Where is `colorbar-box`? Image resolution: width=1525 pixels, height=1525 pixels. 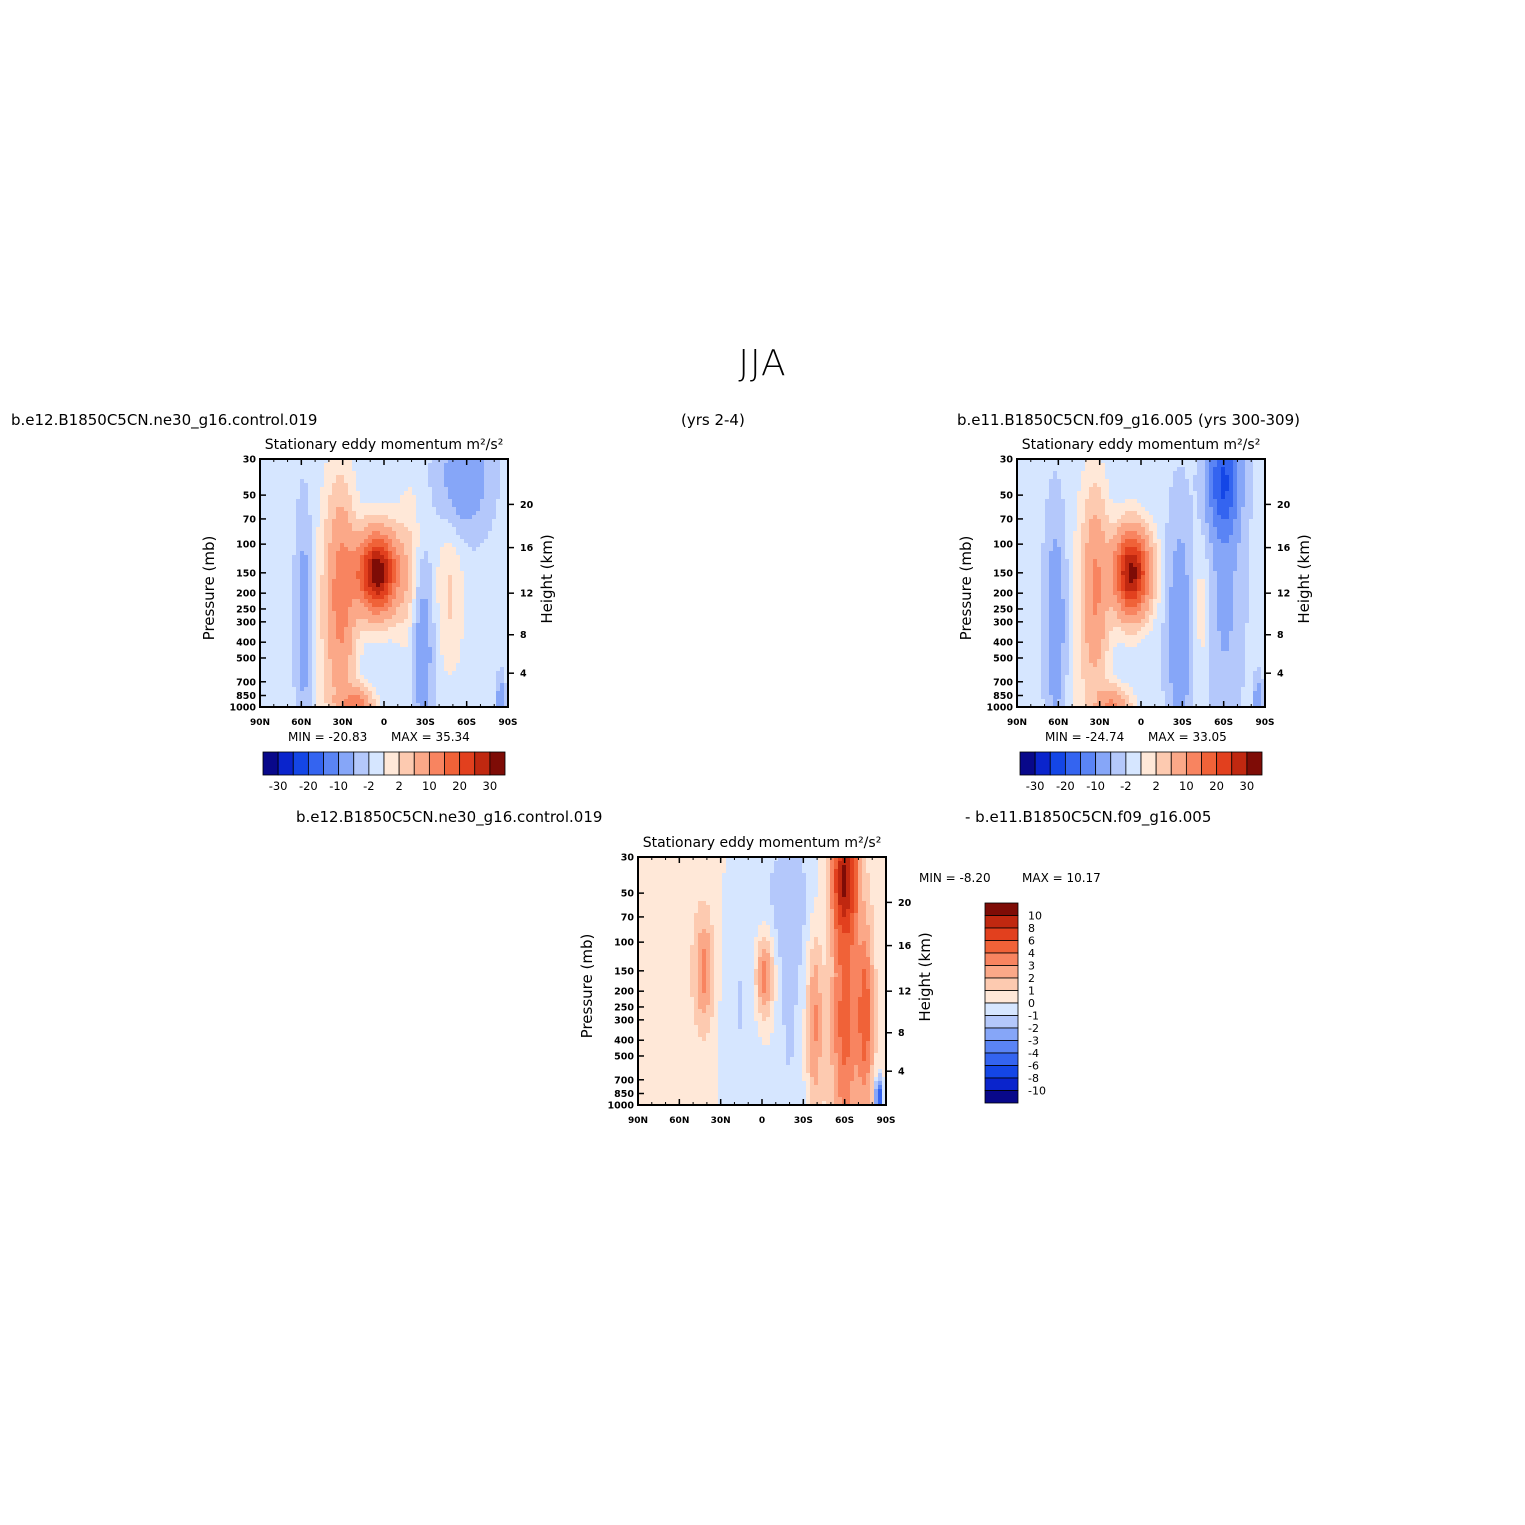
colorbar-box is located at coordinates (482, 763).